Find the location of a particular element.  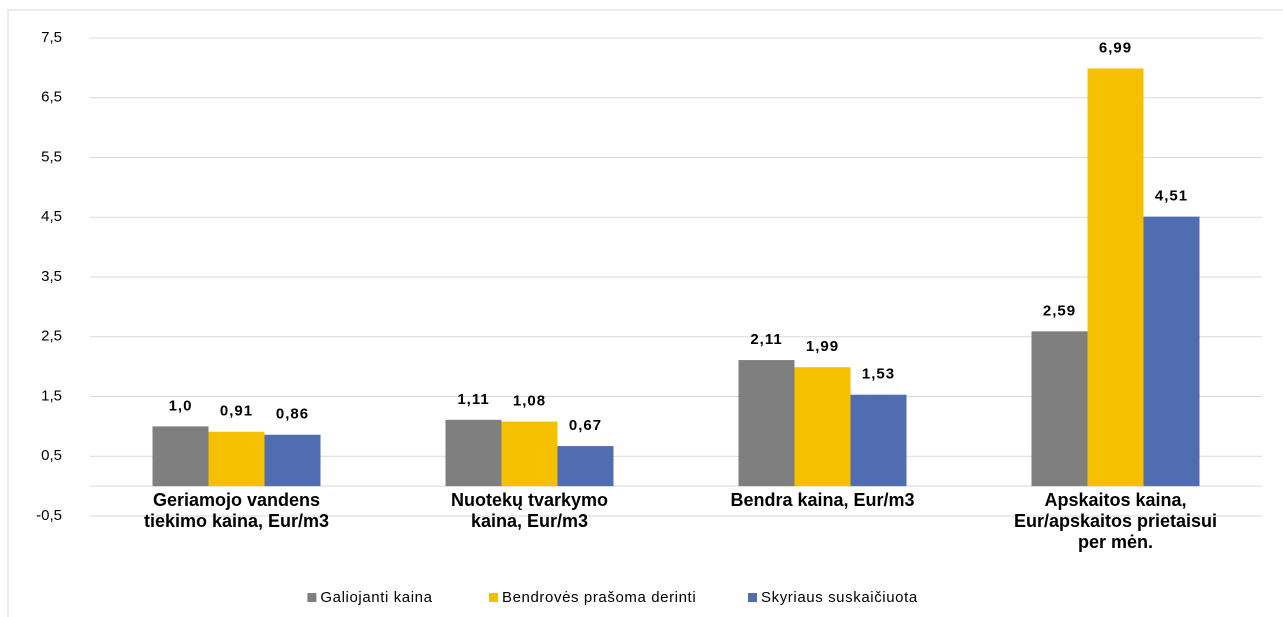

data-label: 1,11 is located at coordinates (473, 399).